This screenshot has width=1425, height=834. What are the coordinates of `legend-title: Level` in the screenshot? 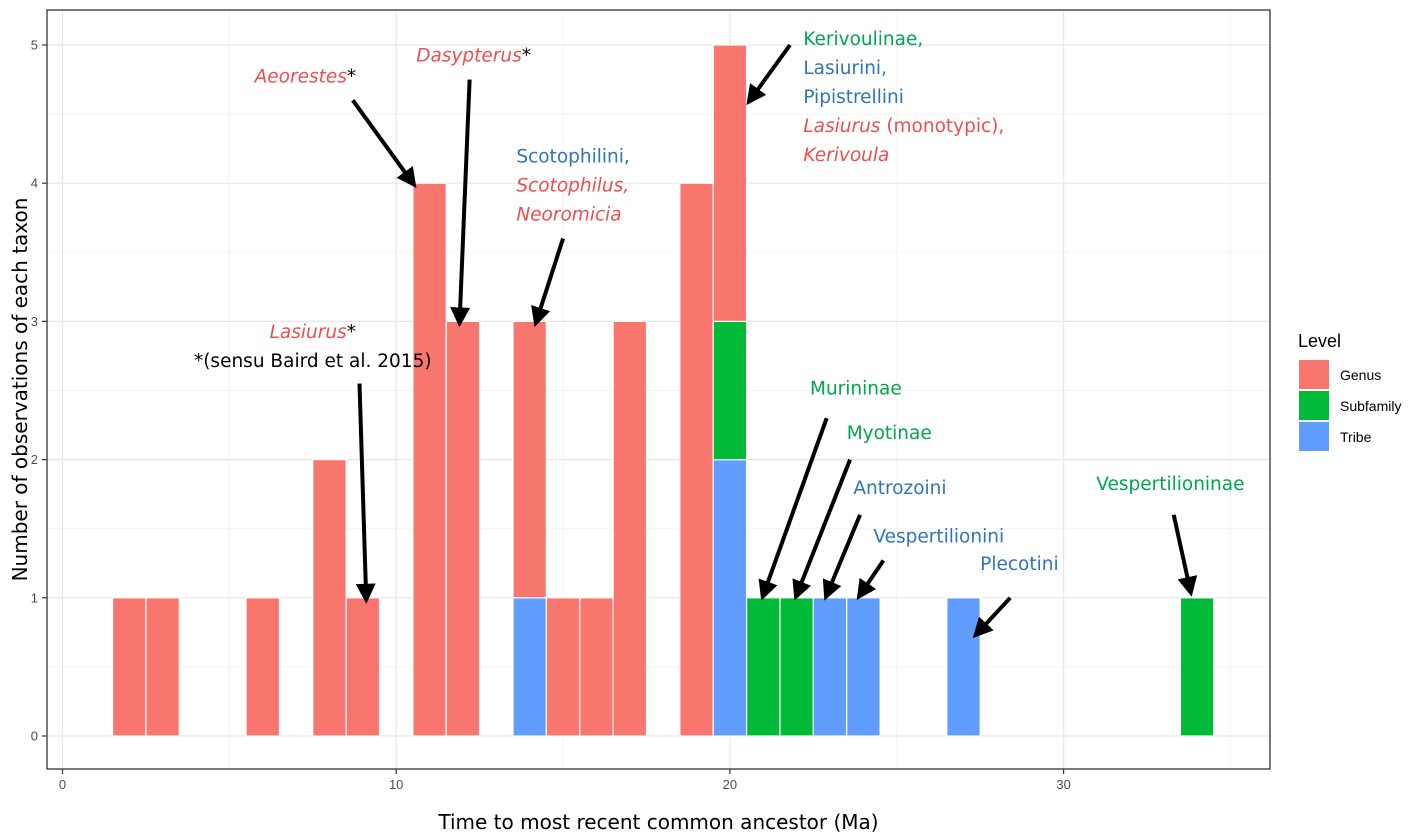 It's located at (1319, 341).